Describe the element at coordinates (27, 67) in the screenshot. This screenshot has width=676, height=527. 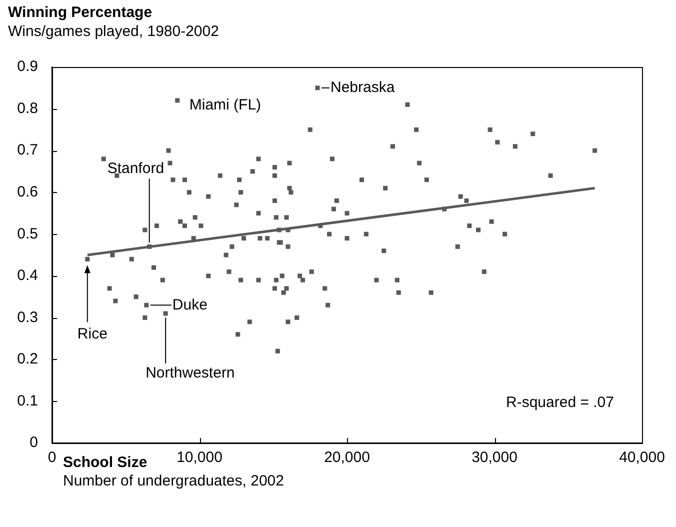
I see `y-tick-label: 0.9` at that location.